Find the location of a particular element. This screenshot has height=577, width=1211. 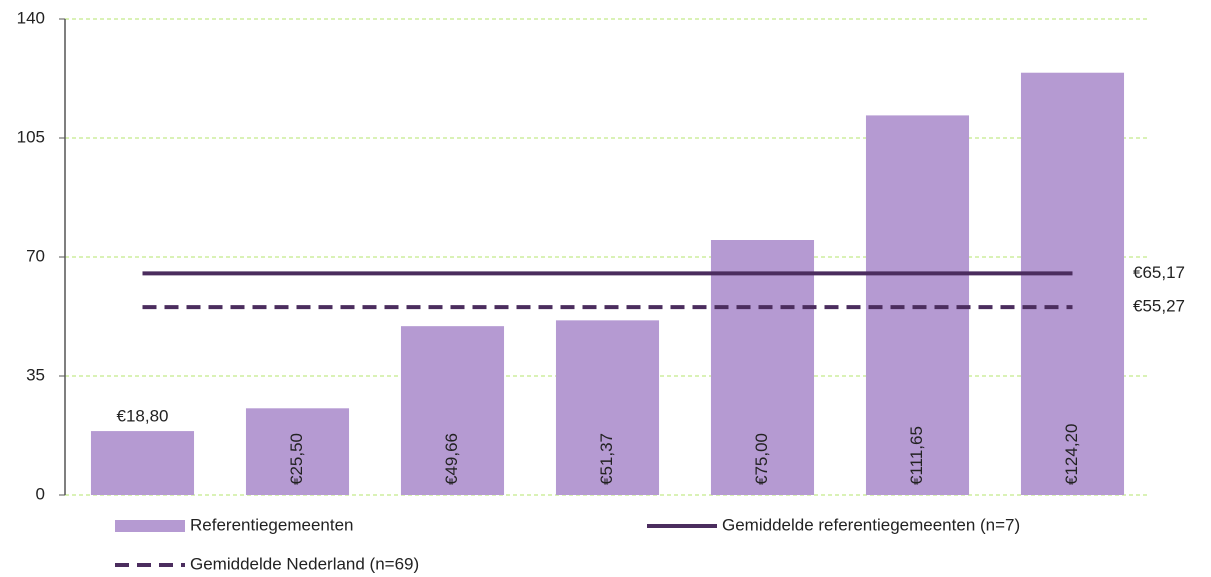

value-label: €75,00 is located at coordinates (761, 459).